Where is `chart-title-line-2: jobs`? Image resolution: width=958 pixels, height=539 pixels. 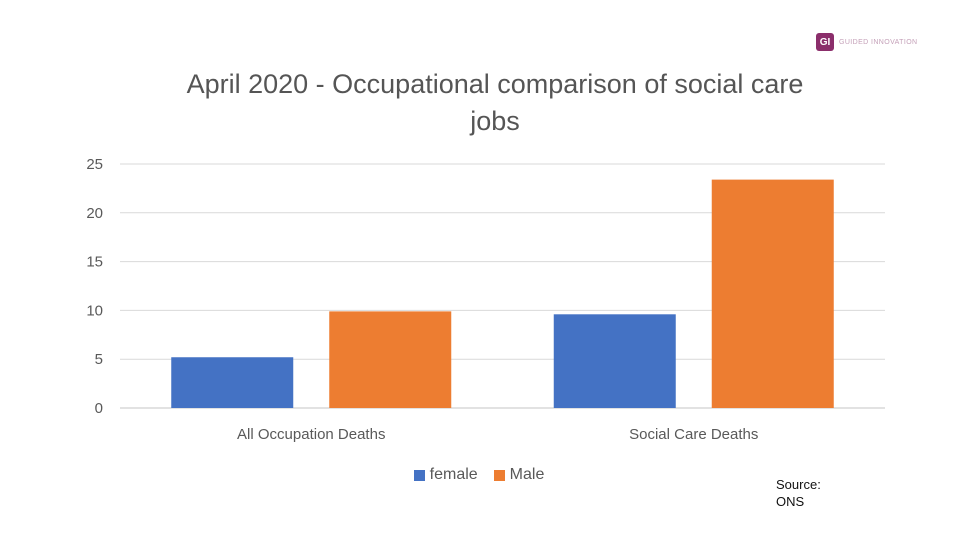
chart-title-line-2: jobs is located at coordinates (495, 121).